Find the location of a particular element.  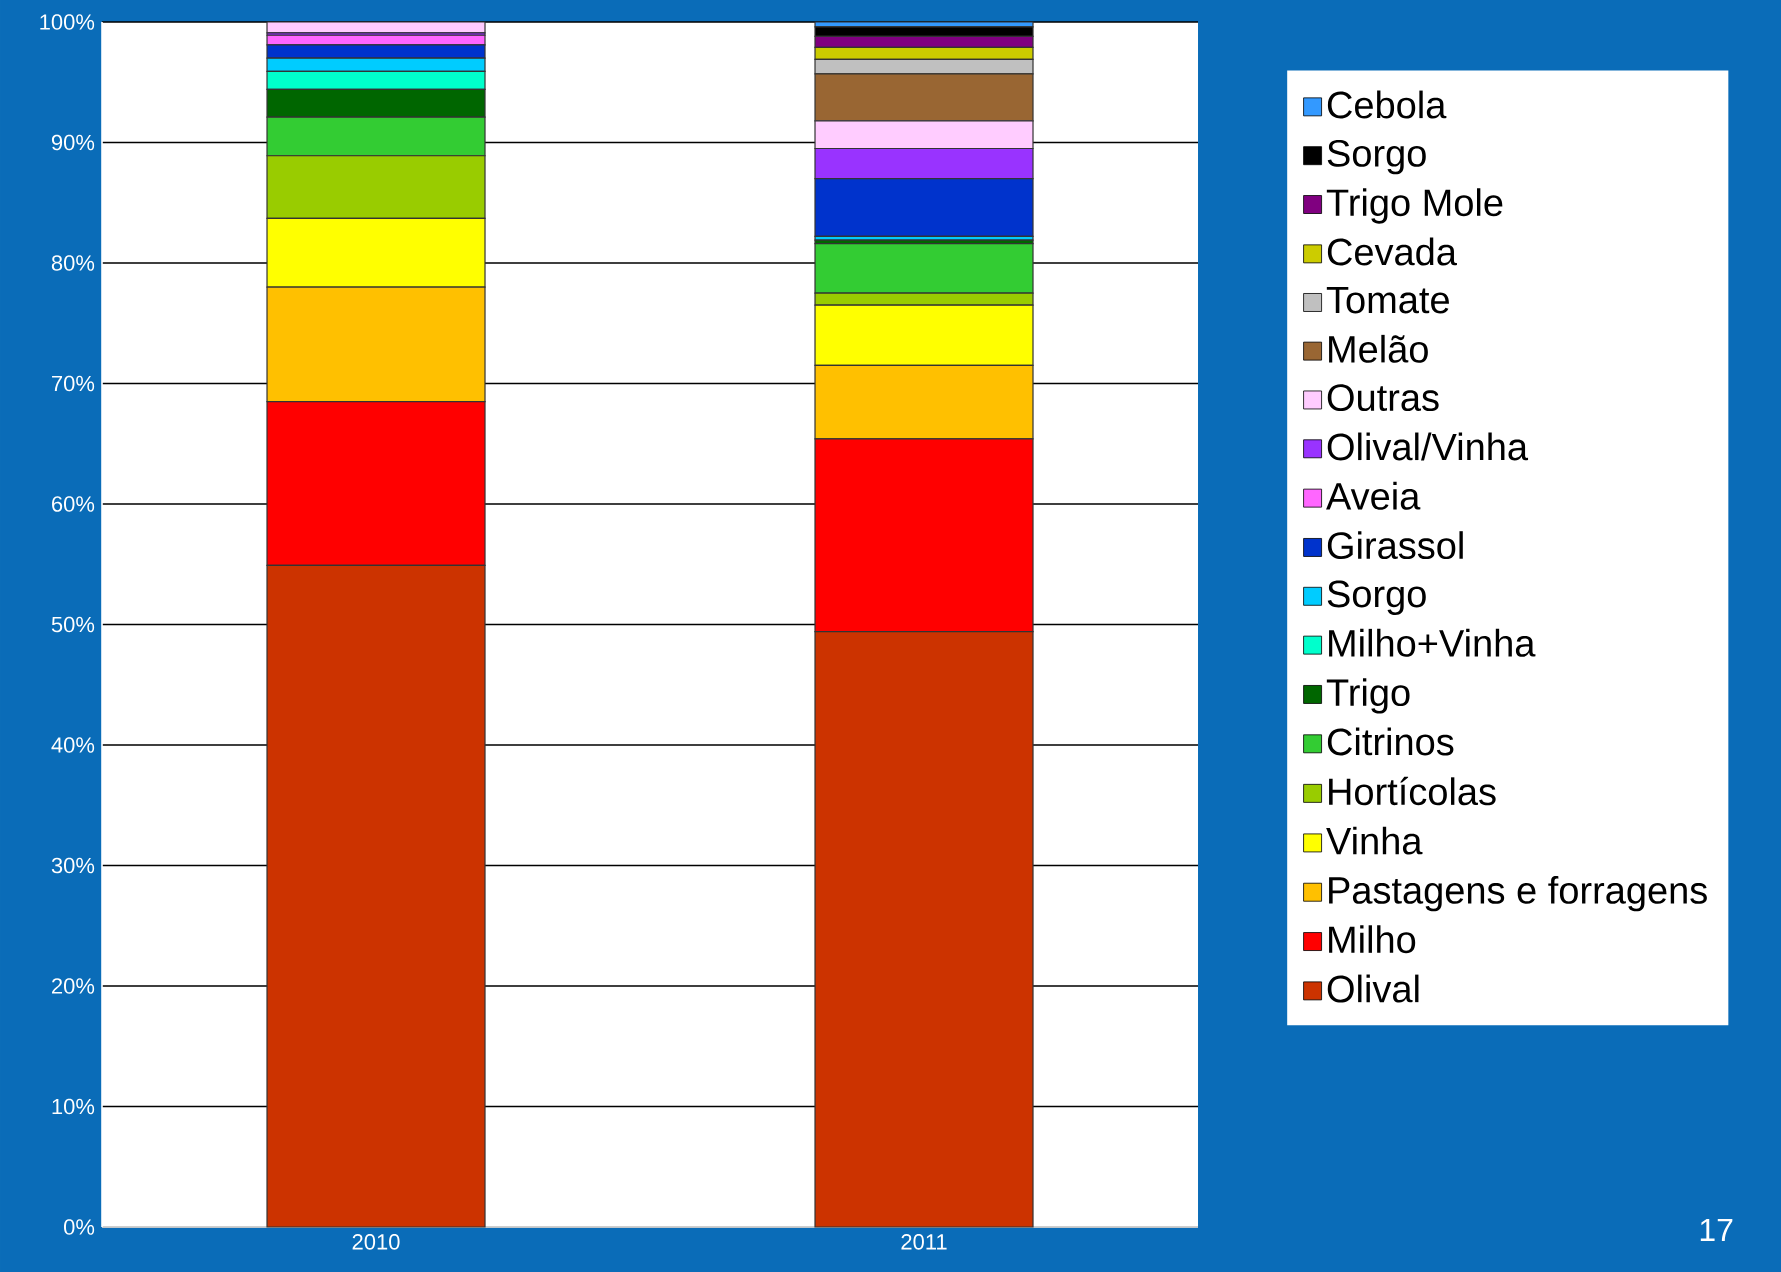

legend-label: Aveia is located at coordinates (1373, 495).